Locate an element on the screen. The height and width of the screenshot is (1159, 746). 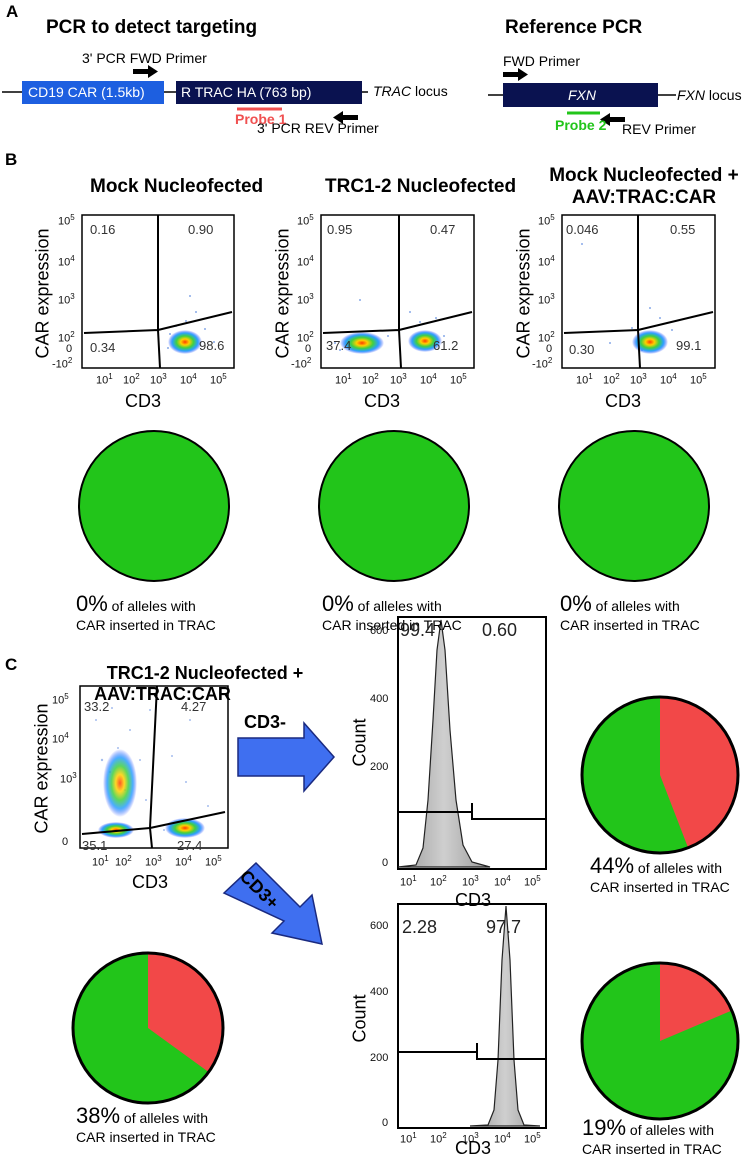
fxn-fwd-primer-arrow is located at coordinates (515, 74).